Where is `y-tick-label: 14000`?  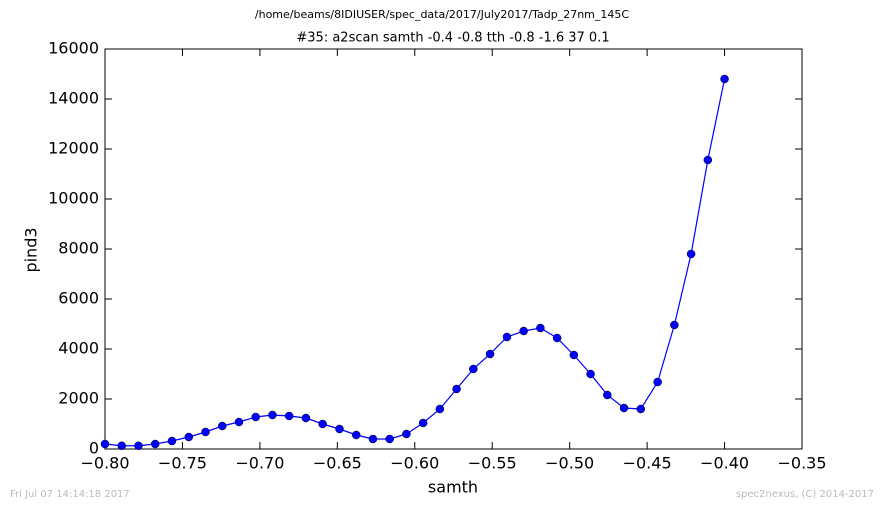 y-tick-label: 14000 is located at coordinates (73, 98).